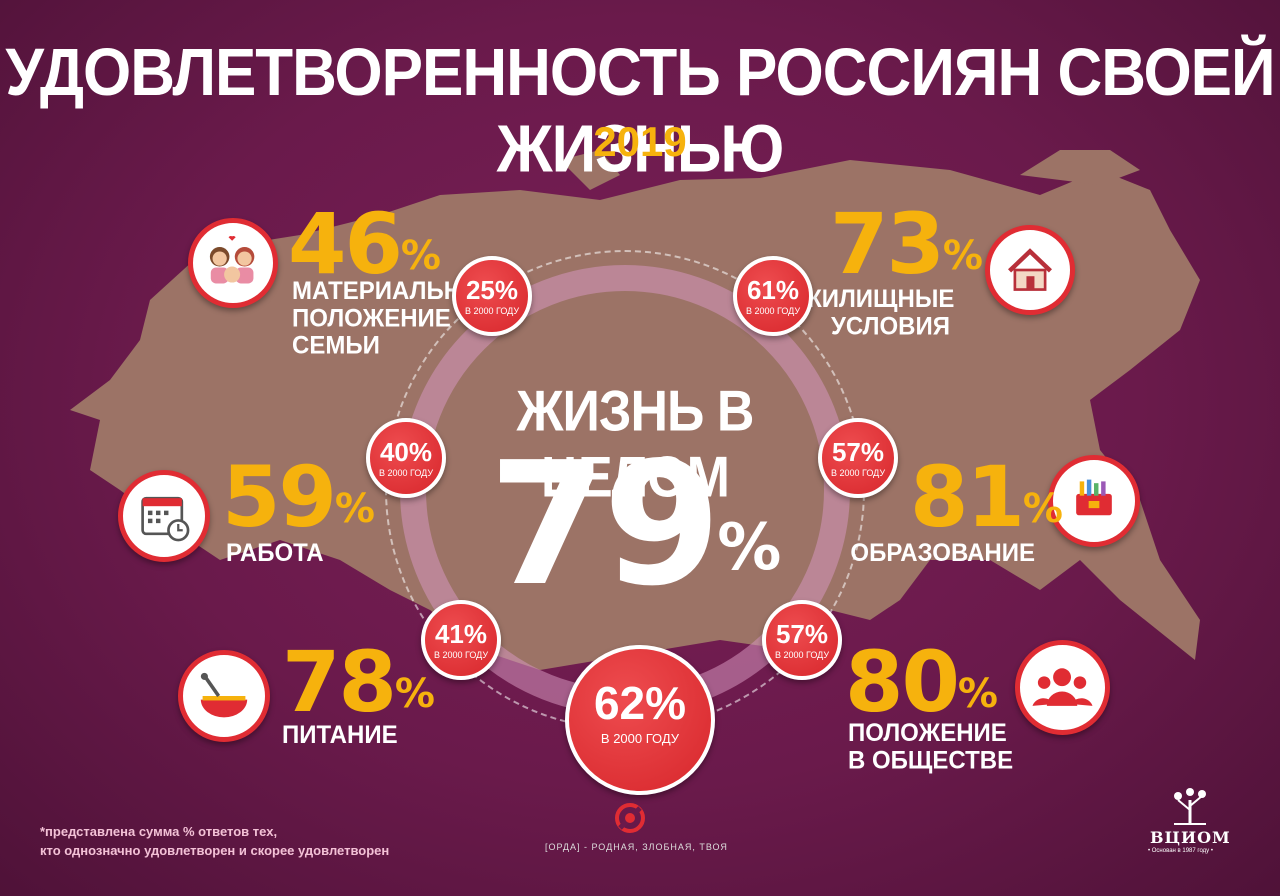 The image size is (1280, 896). I want to click on society-previous-bubble: 57% В 2000 ГОДУ, so click(802, 640).